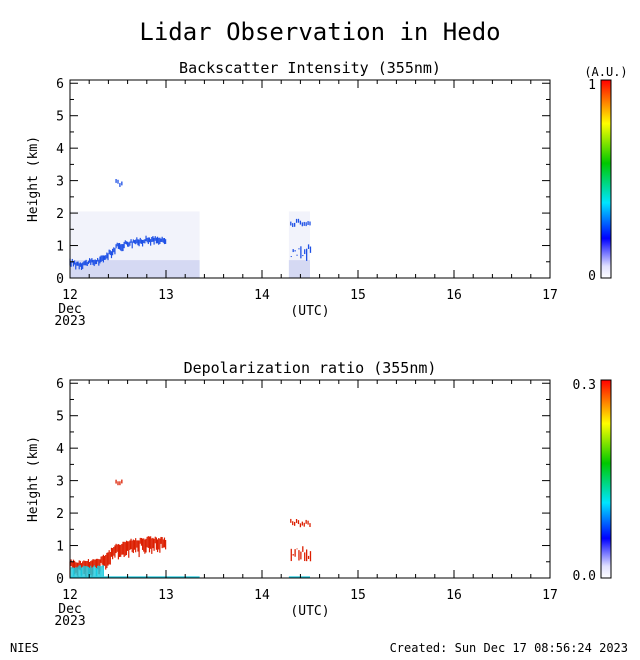  Describe the element at coordinates (319, 32) in the screenshot. I see `figure-title: Lidar Observation in Hedo` at that location.